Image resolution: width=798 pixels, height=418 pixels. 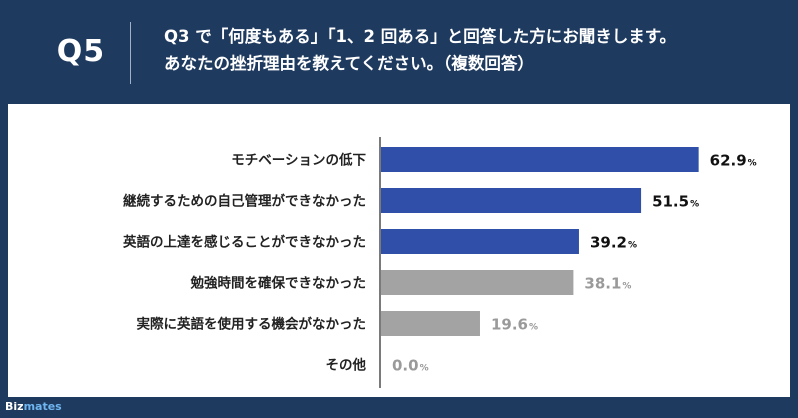 I want to click on data-label: 62.9%, so click(x=733, y=161).